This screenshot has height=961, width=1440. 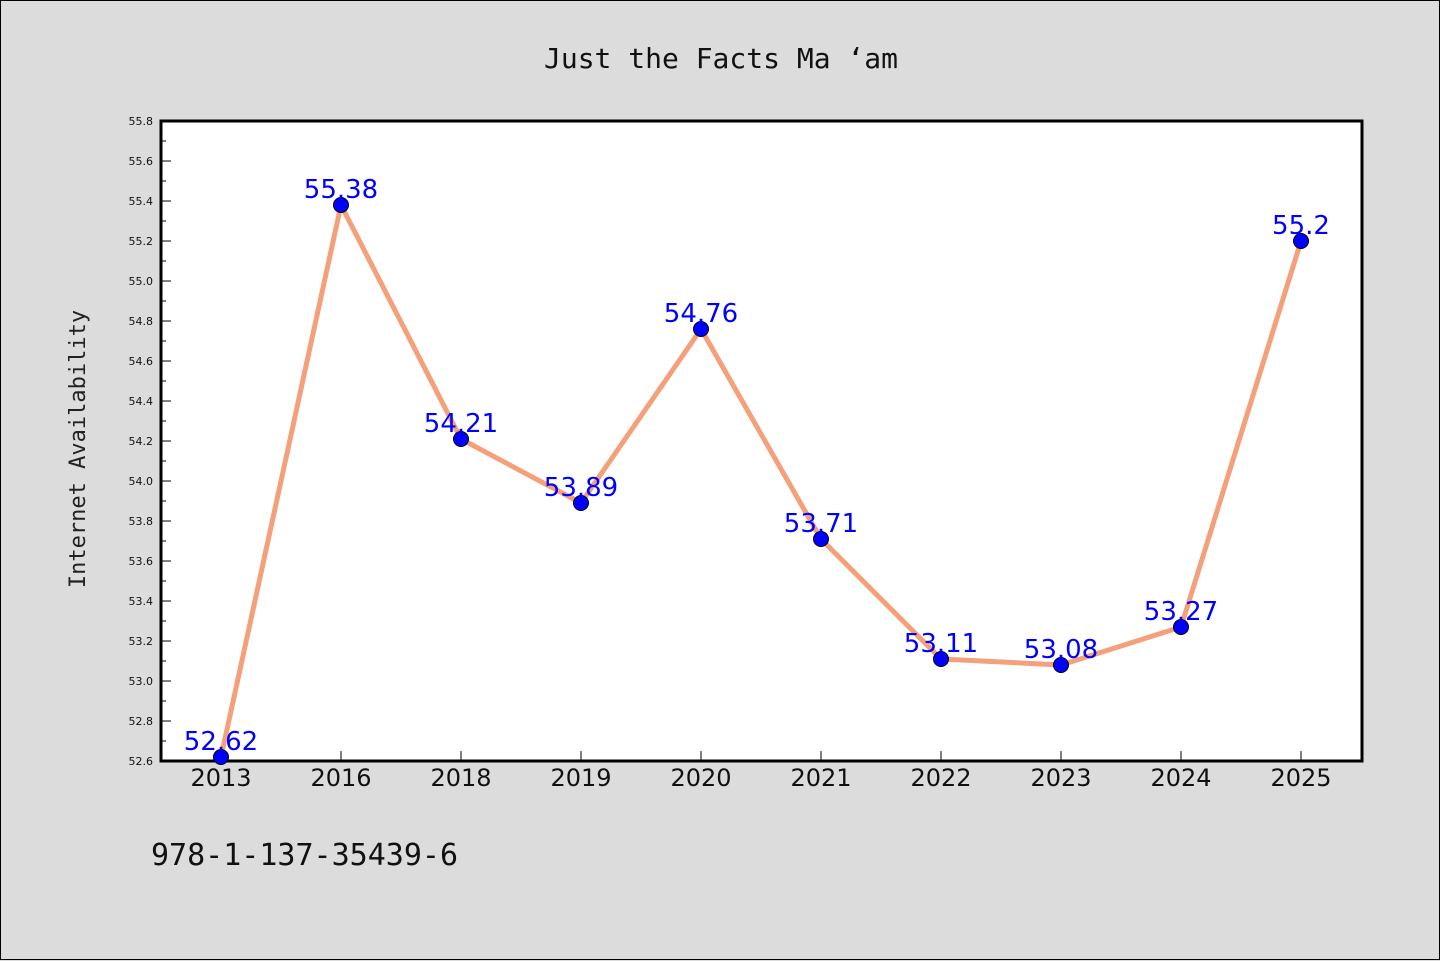 What do you see at coordinates (141, 681) in the screenshot?
I see `y-tick-label: 53.0` at bounding box center [141, 681].